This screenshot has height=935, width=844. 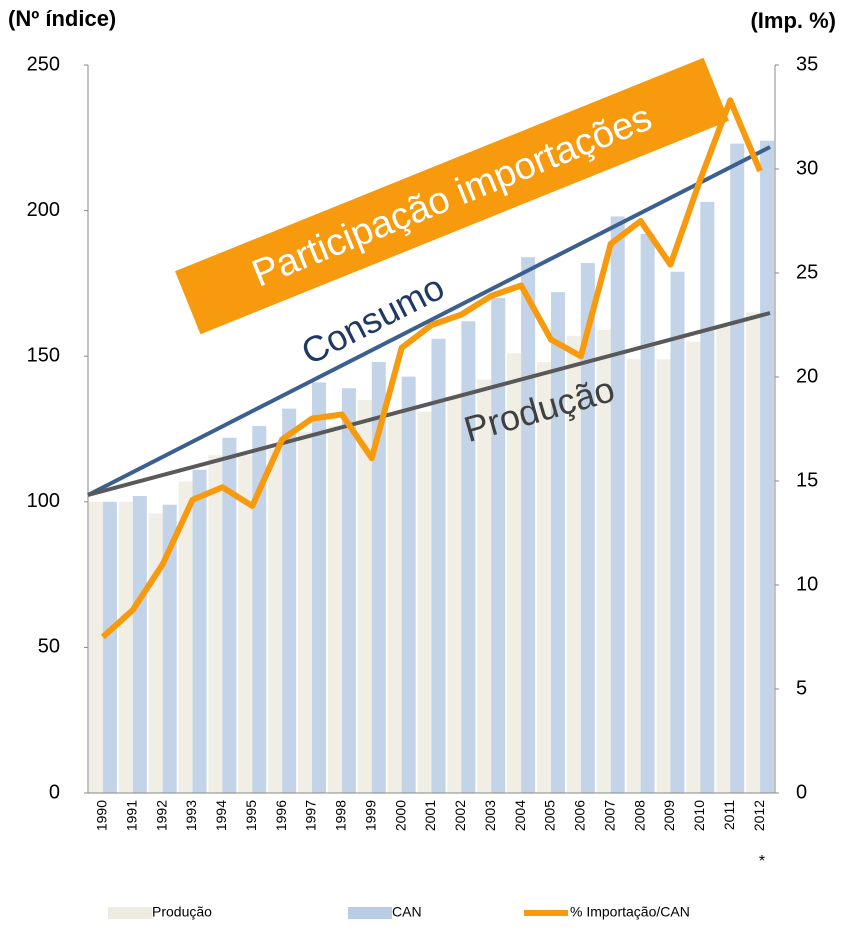 What do you see at coordinates (759, 815) in the screenshot?
I see `x-tick-label: 2012` at bounding box center [759, 815].